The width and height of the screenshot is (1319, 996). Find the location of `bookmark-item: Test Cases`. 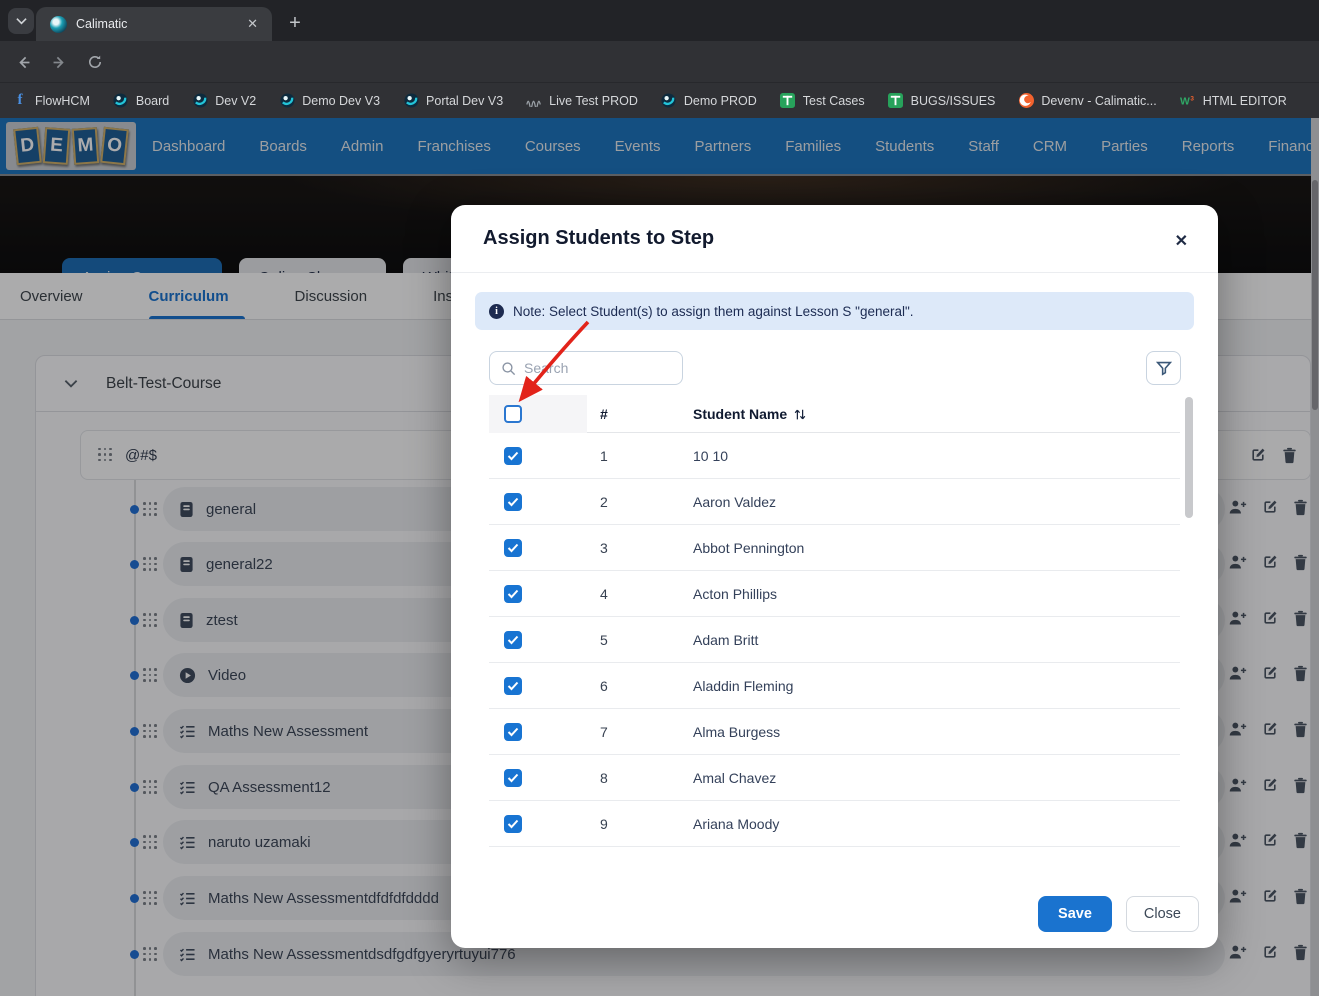

bookmark-item: Test Cases is located at coordinates (822, 101).